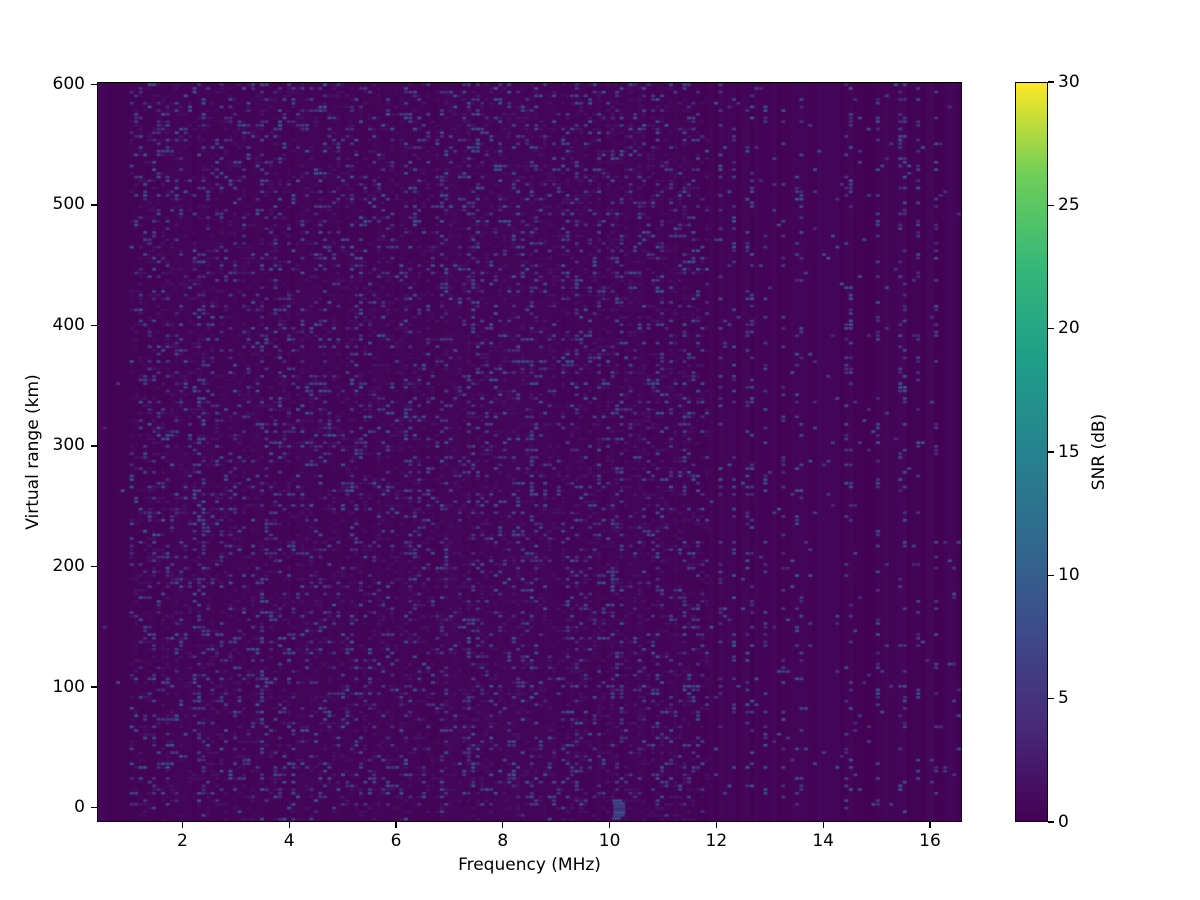 The width and height of the screenshot is (1200, 900). Describe the element at coordinates (1069, 81) in the screenshot. I see `colorbar-tick-label: 30` at that location.